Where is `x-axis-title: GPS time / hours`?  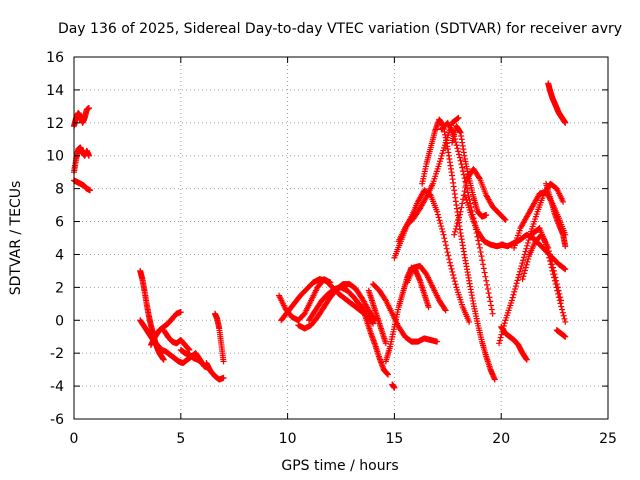
x-axis-title: GPS time / hours is located at coordinates (339, 466).